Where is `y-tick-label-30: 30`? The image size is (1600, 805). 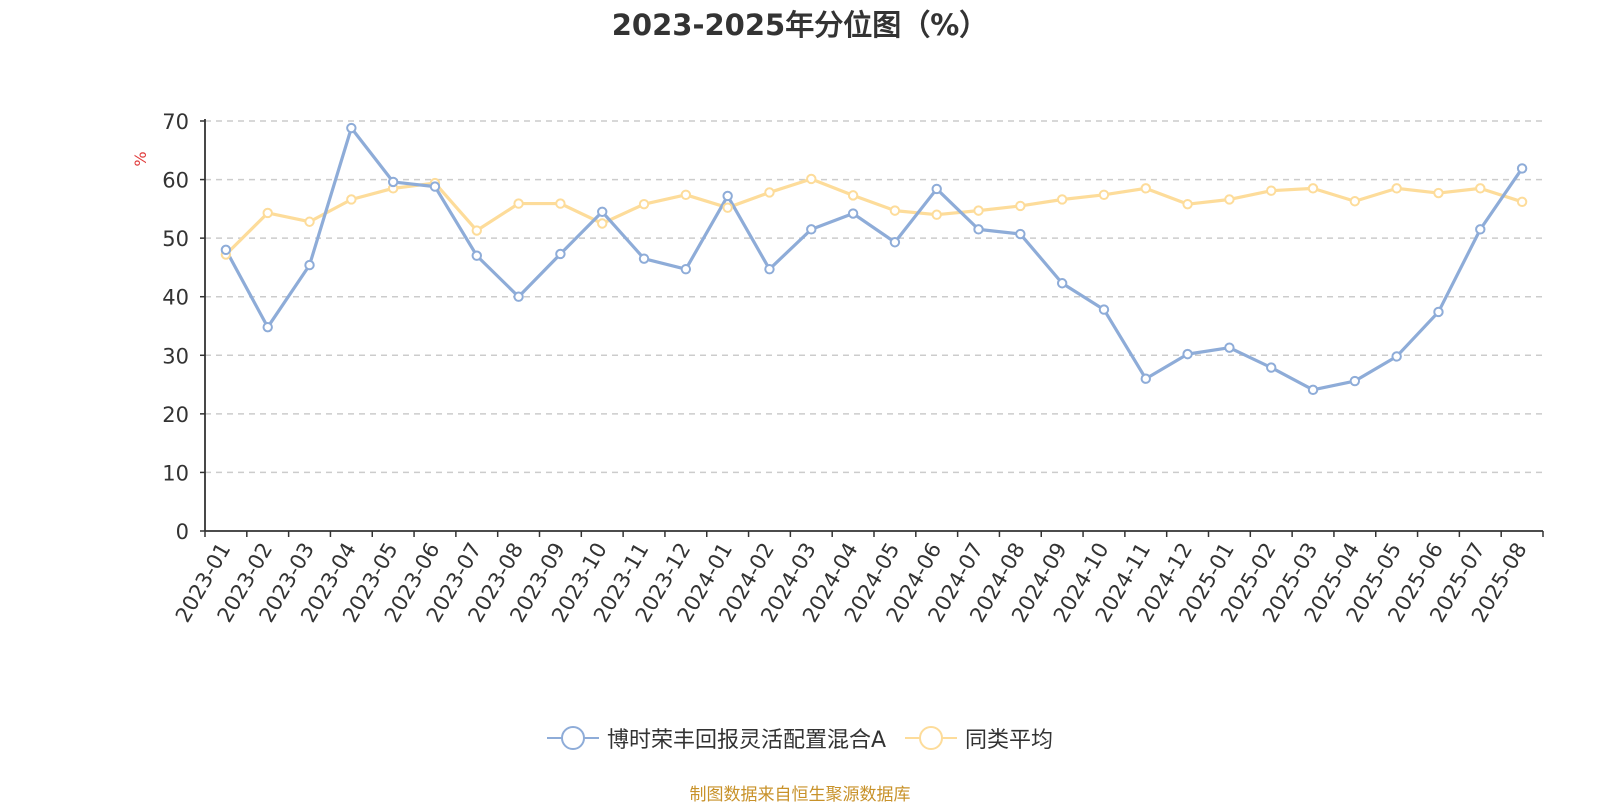
y-tick-label-30: 30 is located at coordinates (175, 356).